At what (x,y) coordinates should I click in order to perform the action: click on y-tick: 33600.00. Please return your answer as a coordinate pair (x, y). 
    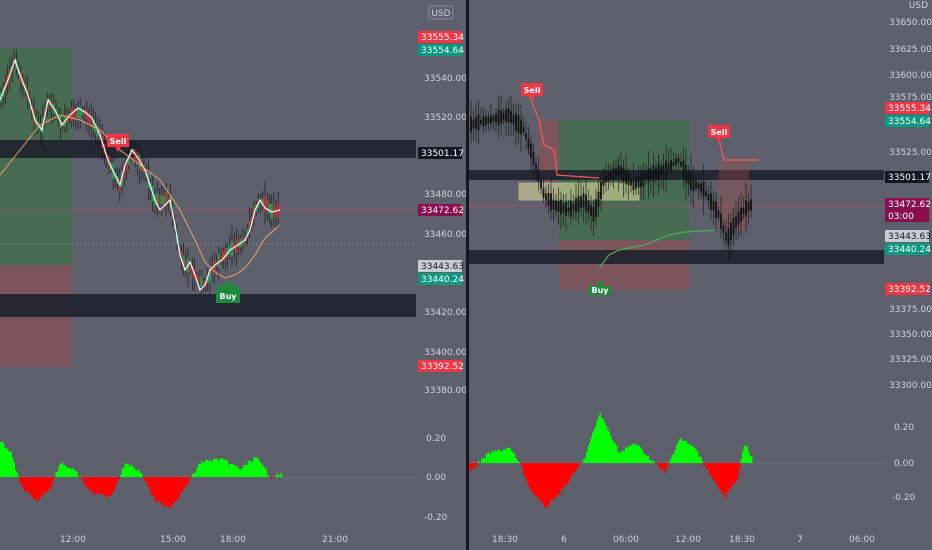
    Looking at the image, I should click on (910, 76).